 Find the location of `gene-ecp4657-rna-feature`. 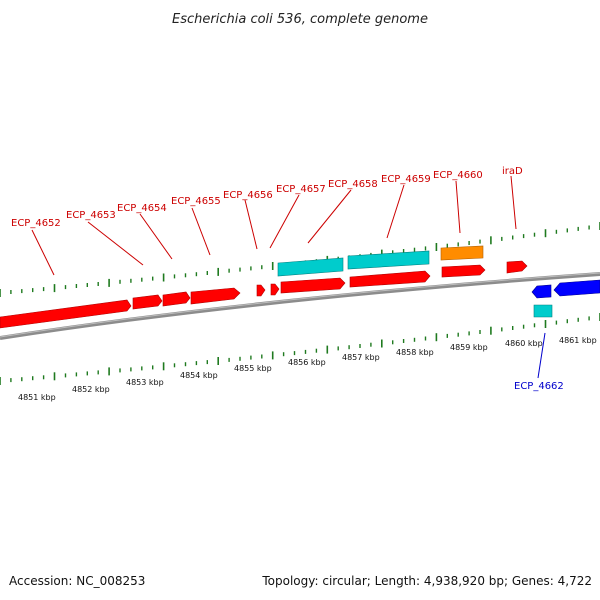

gene-ecp4657-rna-feature is located at coordinates (310, 267).